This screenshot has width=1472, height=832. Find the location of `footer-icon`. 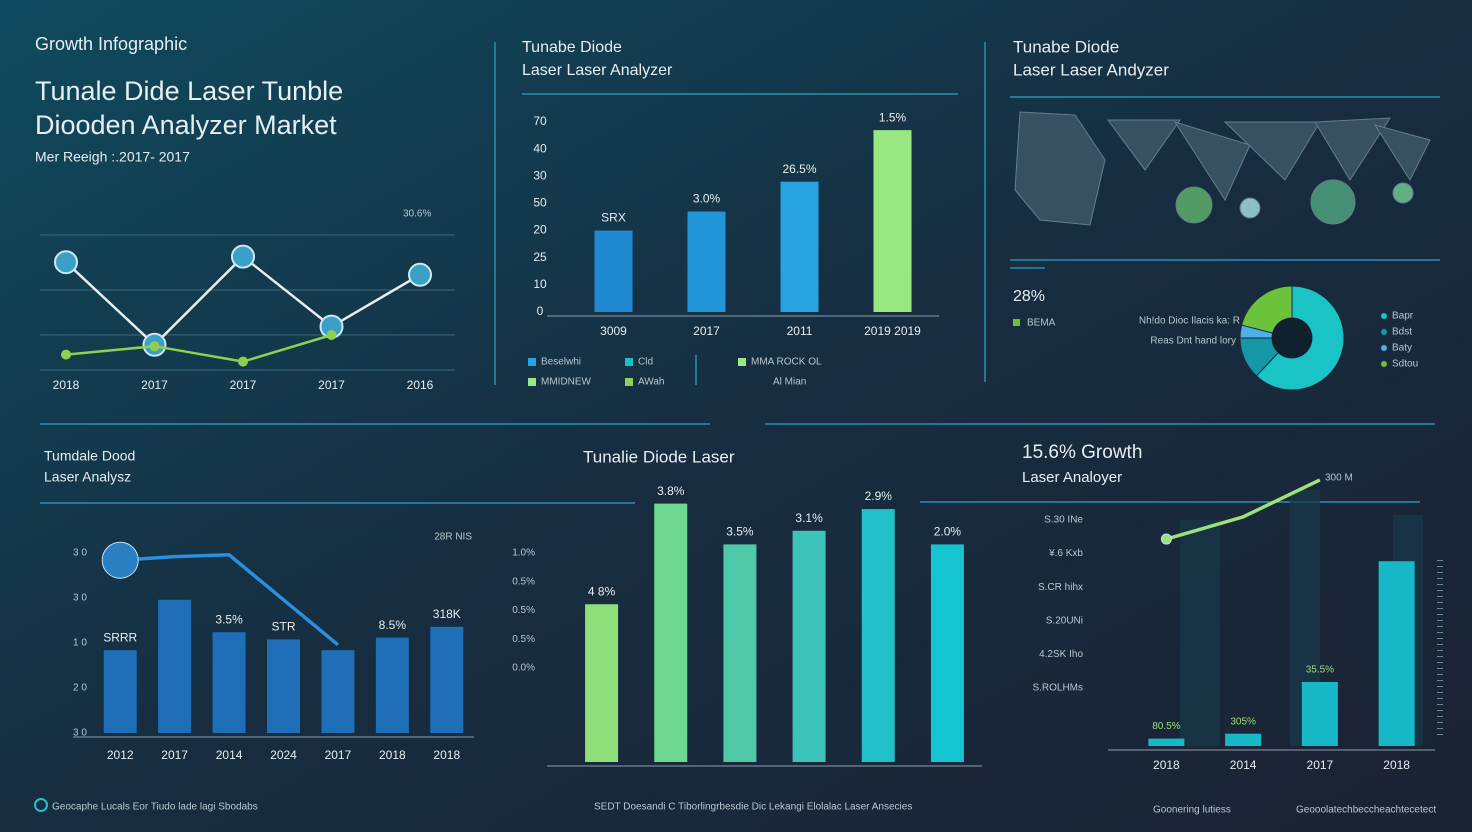

footer-icon is located at coordinates (41, 805).